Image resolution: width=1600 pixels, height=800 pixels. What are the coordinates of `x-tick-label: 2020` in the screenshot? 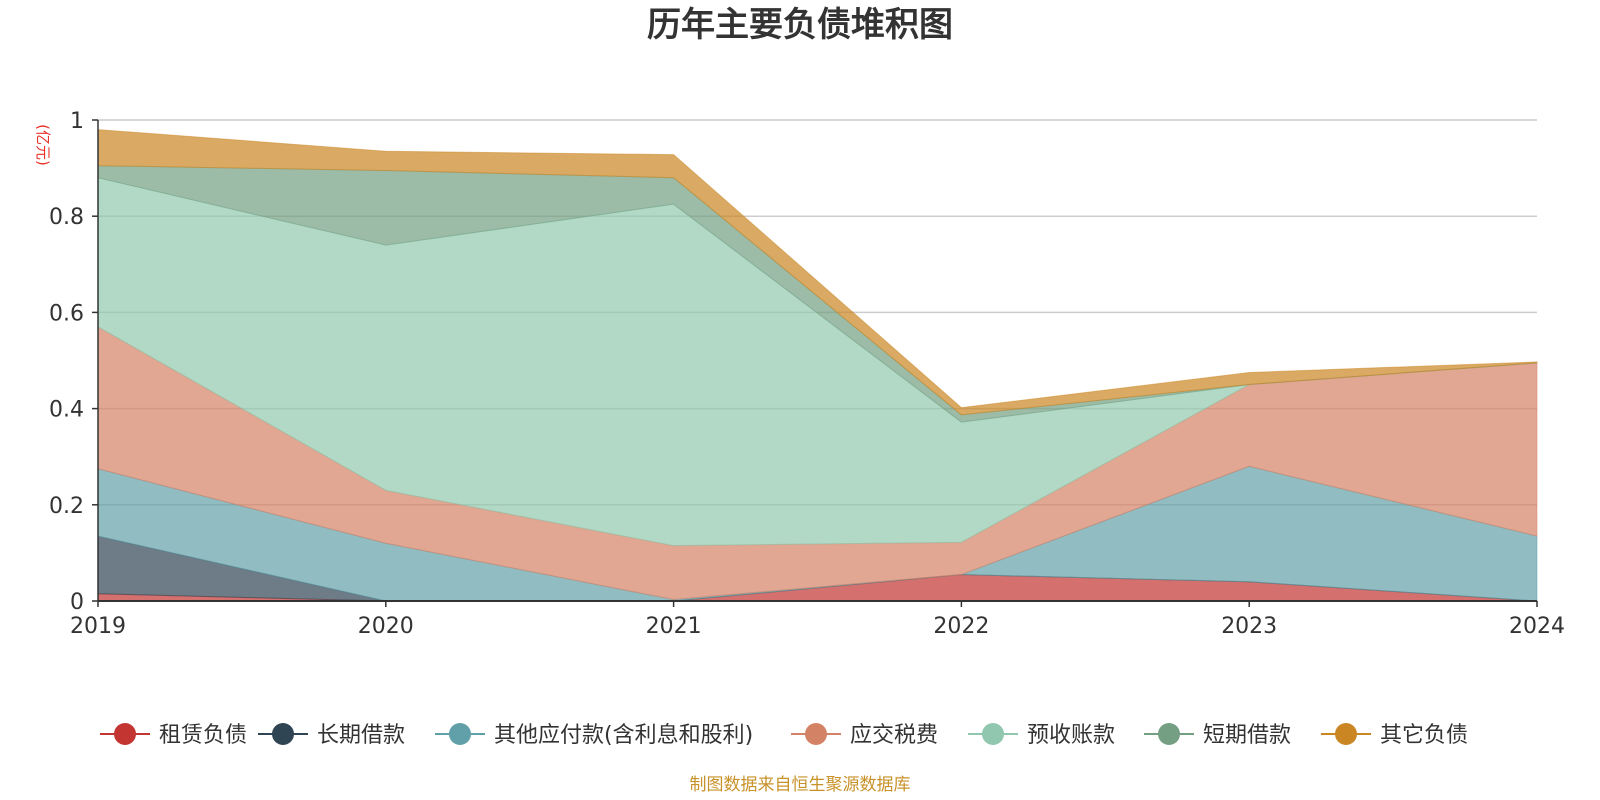 It's located at (386, 626).